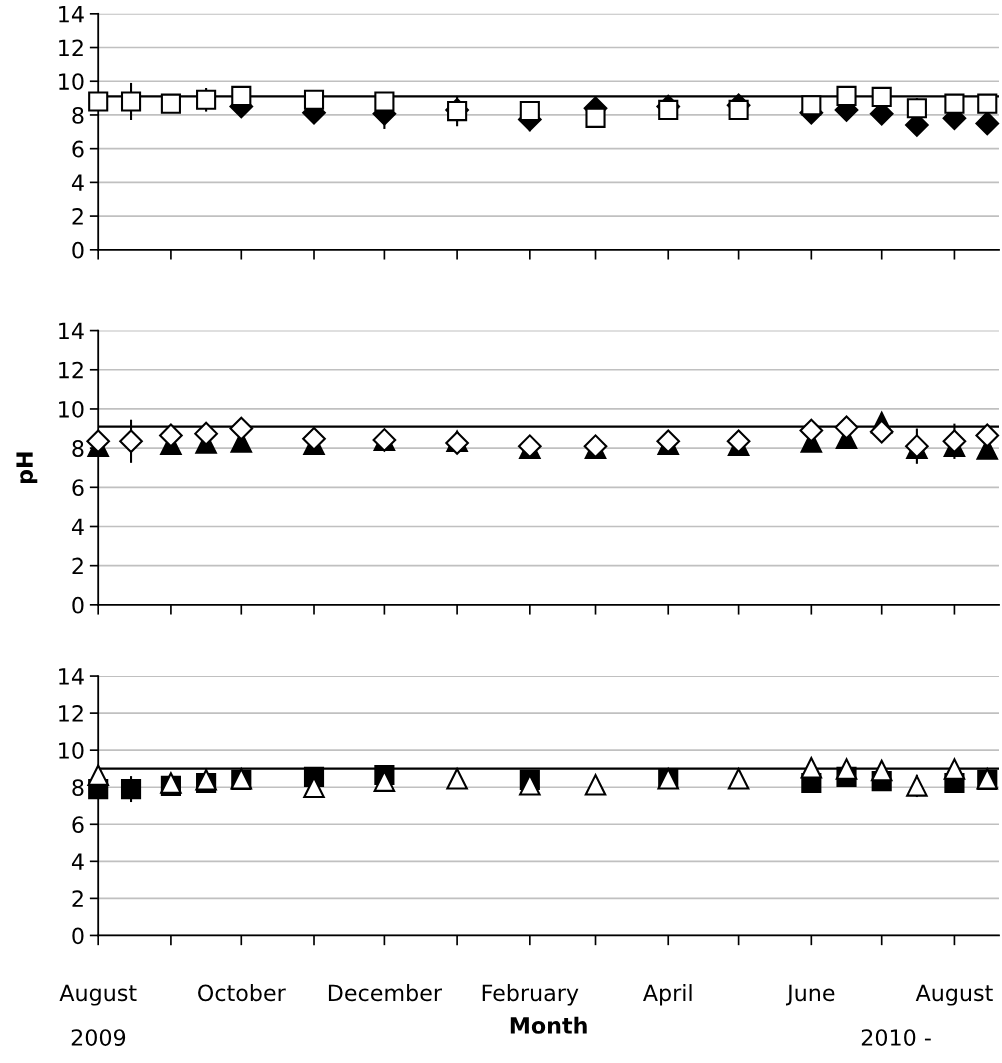 This screenshot has width=1002, height=1063. What do you see at coordinates (667, 995) in the screenshot?
I see `x-tick-label: April` at bounding box center [667, 995].